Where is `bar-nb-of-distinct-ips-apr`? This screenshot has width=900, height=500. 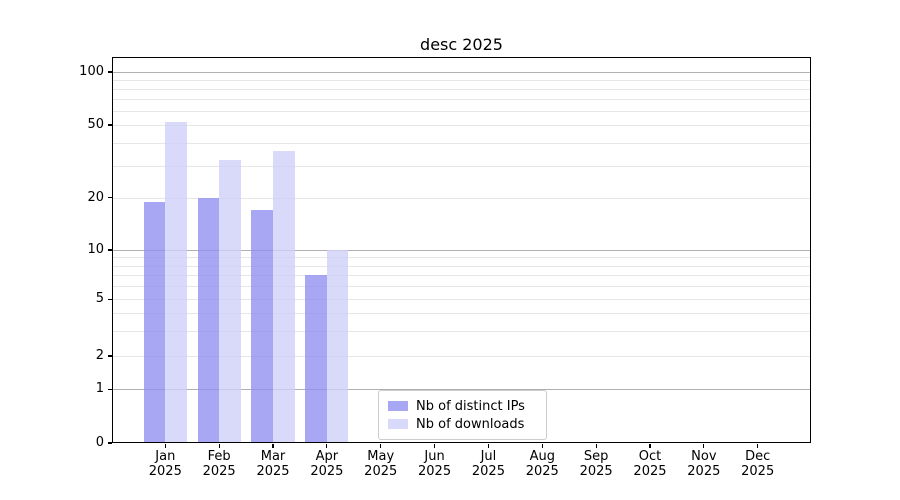 bar-nb-of-distinct-ips-apr is located at coordinates (316, 359).